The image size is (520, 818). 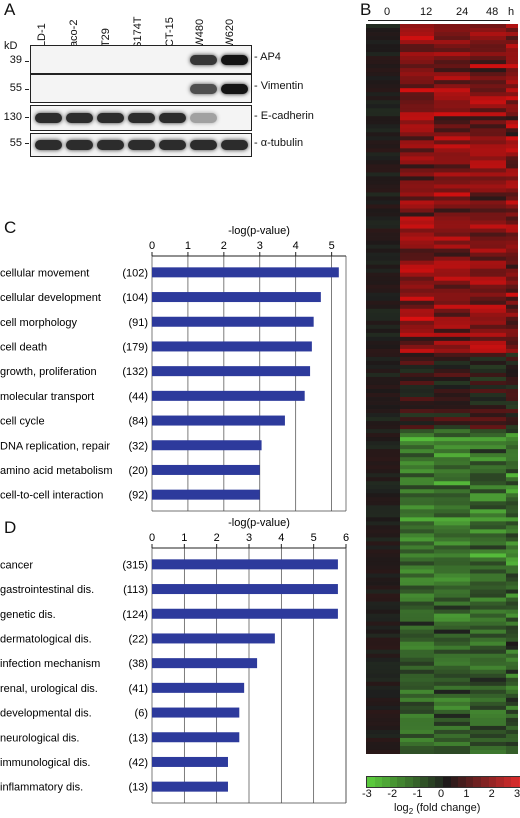 I want to click on kd-marker: 55, so click(x=15, y=88).